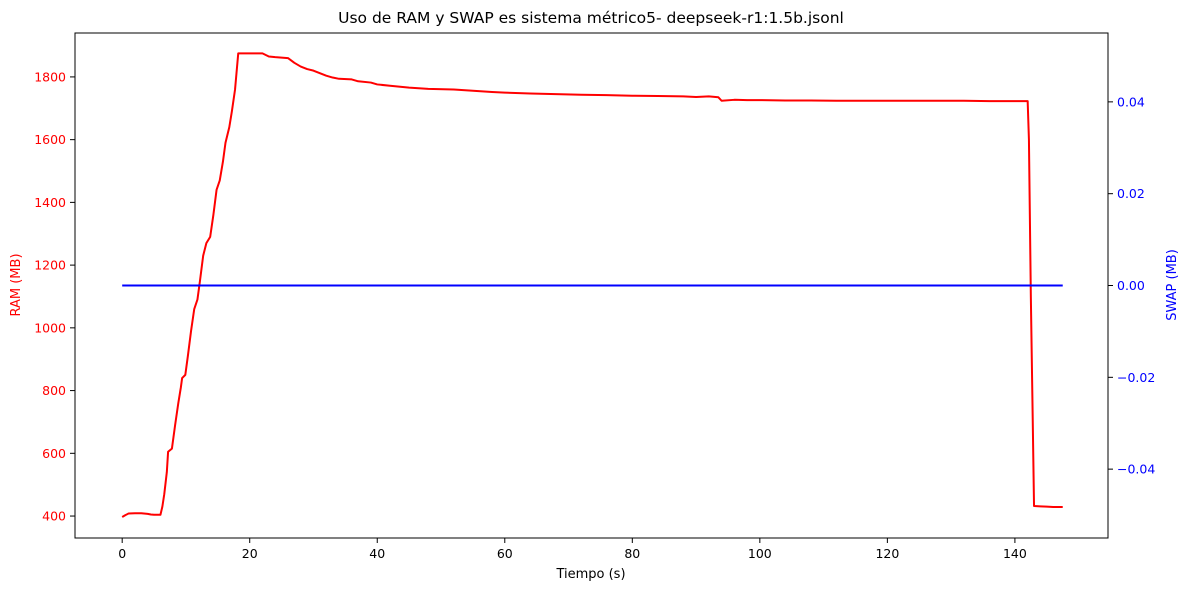  What do you see at coordinates (250, 553) in the screenshot?
I see `x-tick-label: 20` at bounding box center [250, 553].